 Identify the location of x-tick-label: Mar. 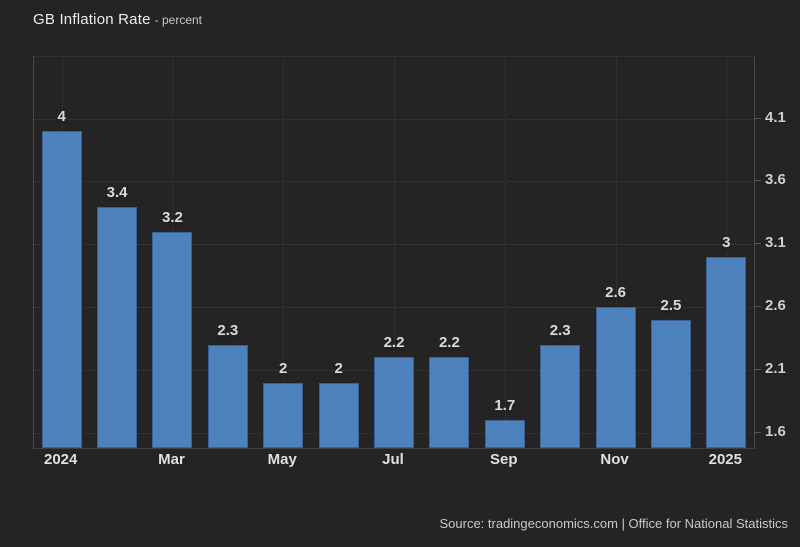
(171, 459).